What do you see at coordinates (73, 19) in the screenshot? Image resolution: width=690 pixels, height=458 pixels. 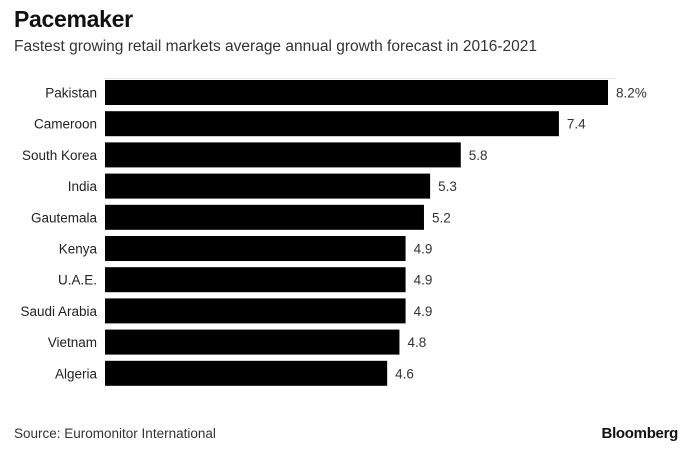 I see `chart-title: Pacemaker` at bounding box center [73, 19].